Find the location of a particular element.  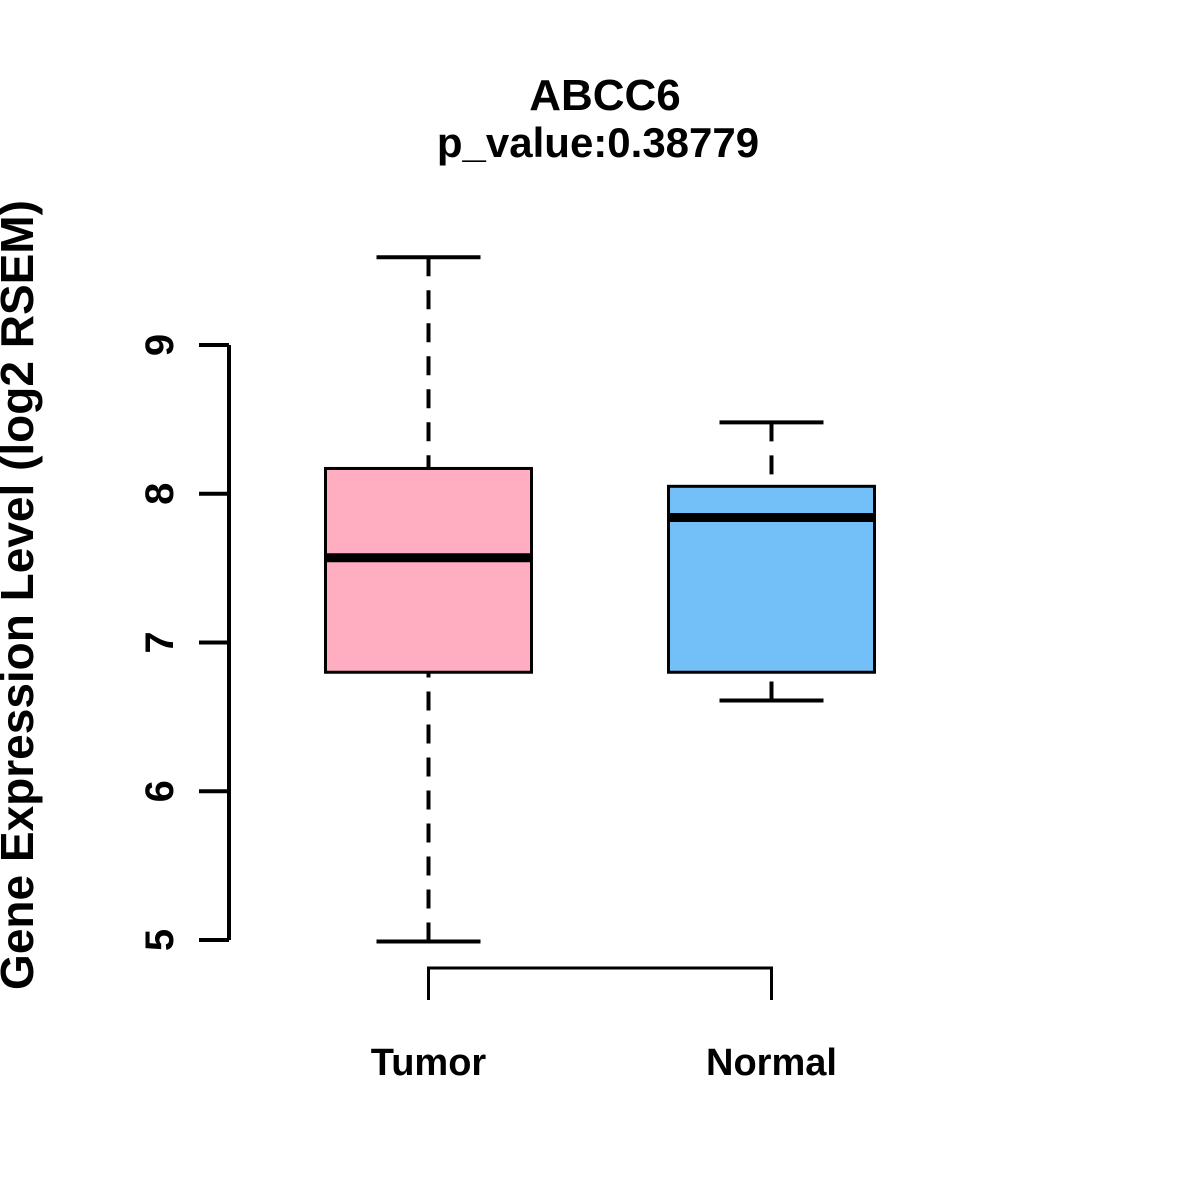

y-axis-tick-label-8: 8 is located at coordinates (160, 494).